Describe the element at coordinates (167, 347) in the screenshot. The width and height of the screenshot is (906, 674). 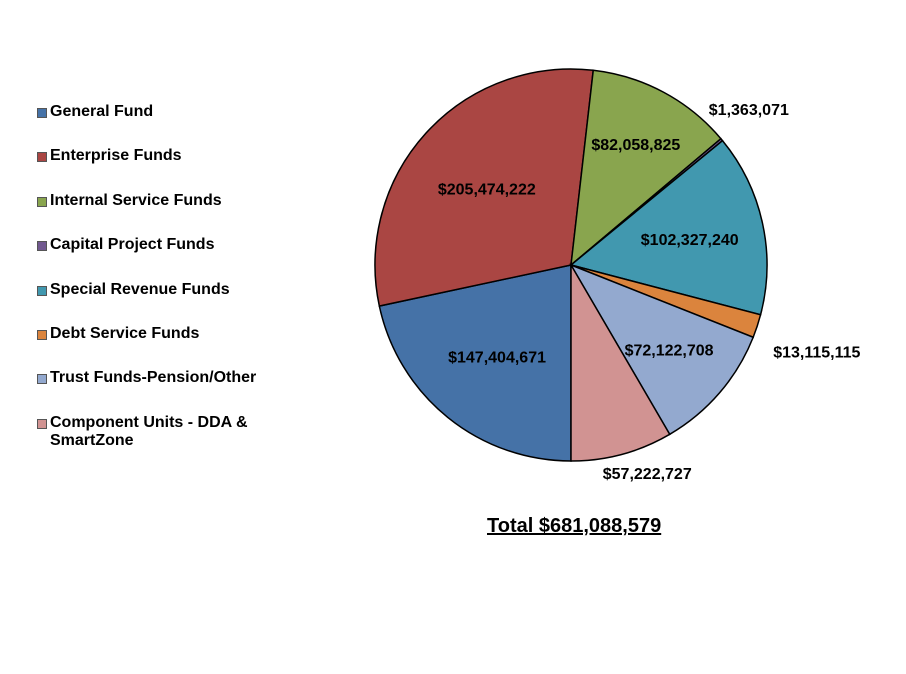
I see `legend-item-debt-service-funds: Debt Service Funds` at that location.